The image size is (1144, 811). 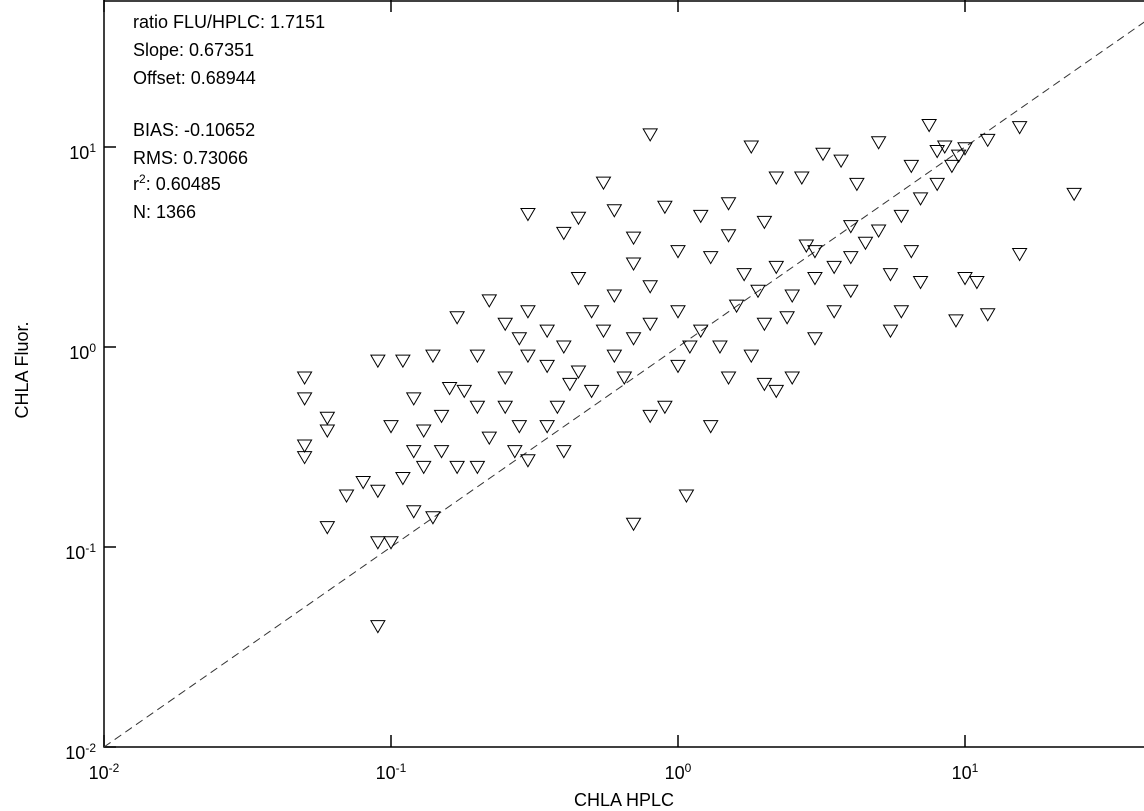 I want to click on x-tick-label-exp: -1, so click(x=401, y=768).